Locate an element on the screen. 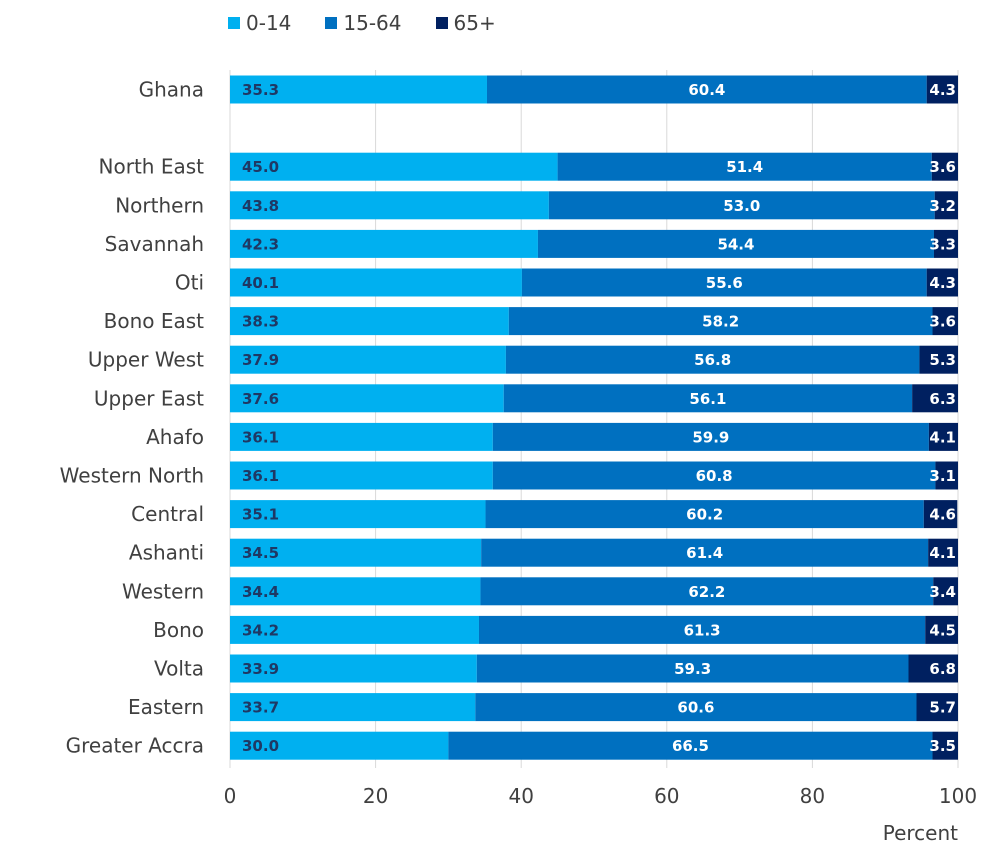 The width and height of the screenshot is (984, 843). data-label-2: 6.8 is located at coordinates (942, 669).